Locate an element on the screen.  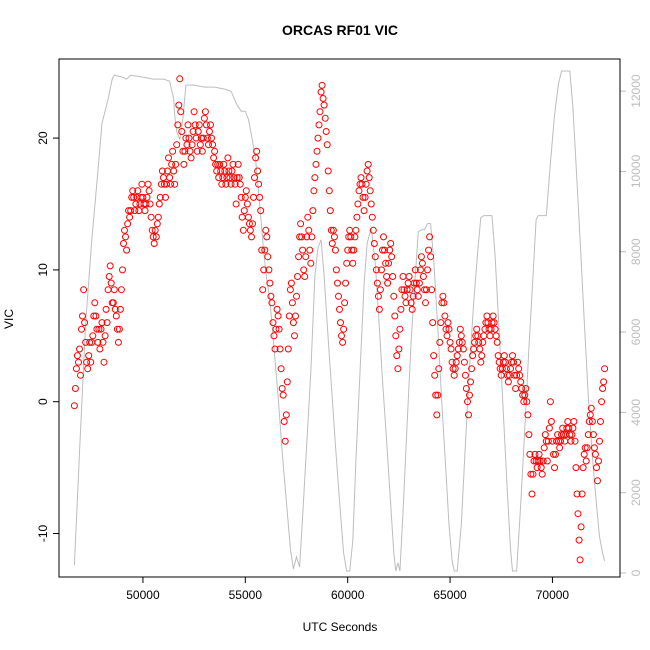
chart-title: ORCAS RF01 VIC is located at coordinates (340, 30).